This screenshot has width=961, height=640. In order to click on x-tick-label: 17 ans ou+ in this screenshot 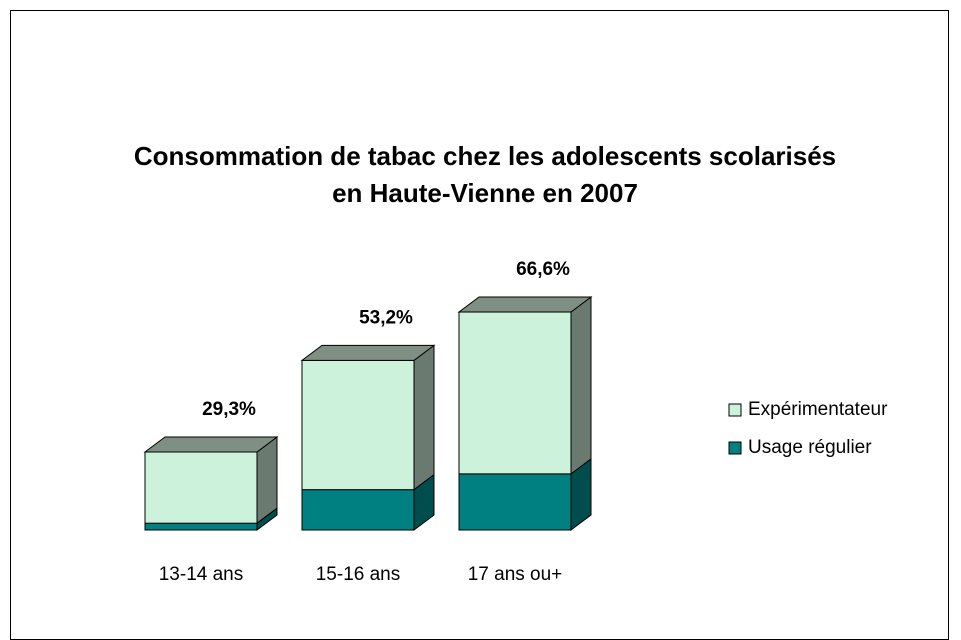, I will do `click(515, 574)`.